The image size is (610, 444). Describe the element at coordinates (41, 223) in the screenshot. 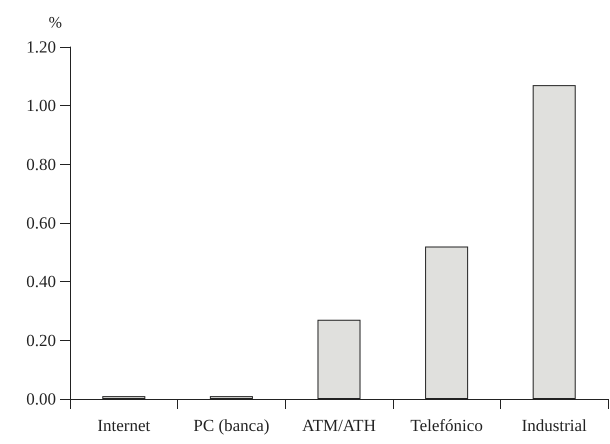

I see `y-tick-label: 0.60` at that location.